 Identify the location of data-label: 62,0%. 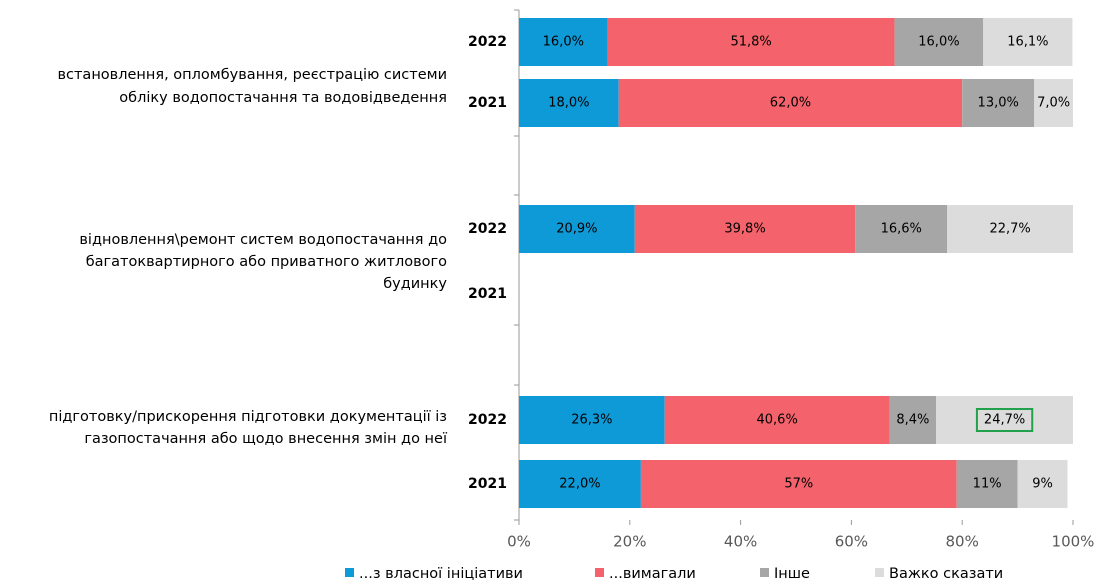
(790, 103).